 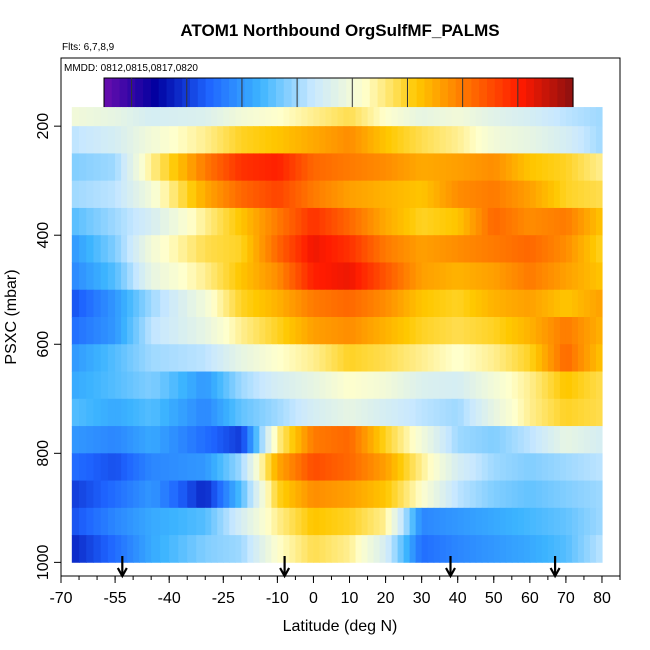 What do you see at coordinates (88, 47) in the screenshot?
I see `flights-annotation: Flts: 6,7,8,9` at bounding box center [88, 47].